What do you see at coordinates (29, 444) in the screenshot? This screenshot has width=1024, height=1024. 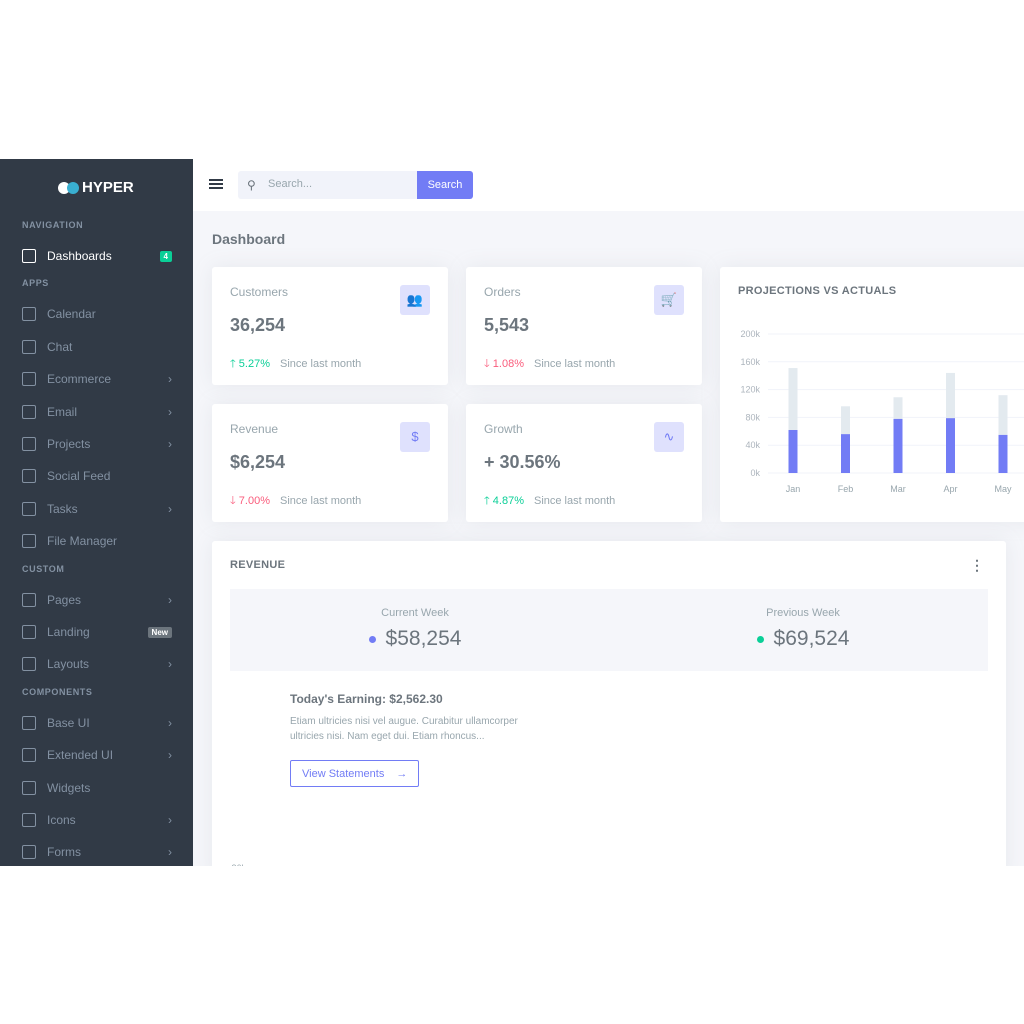 I see `briefcase-icon` at bounding box center [29, 444].